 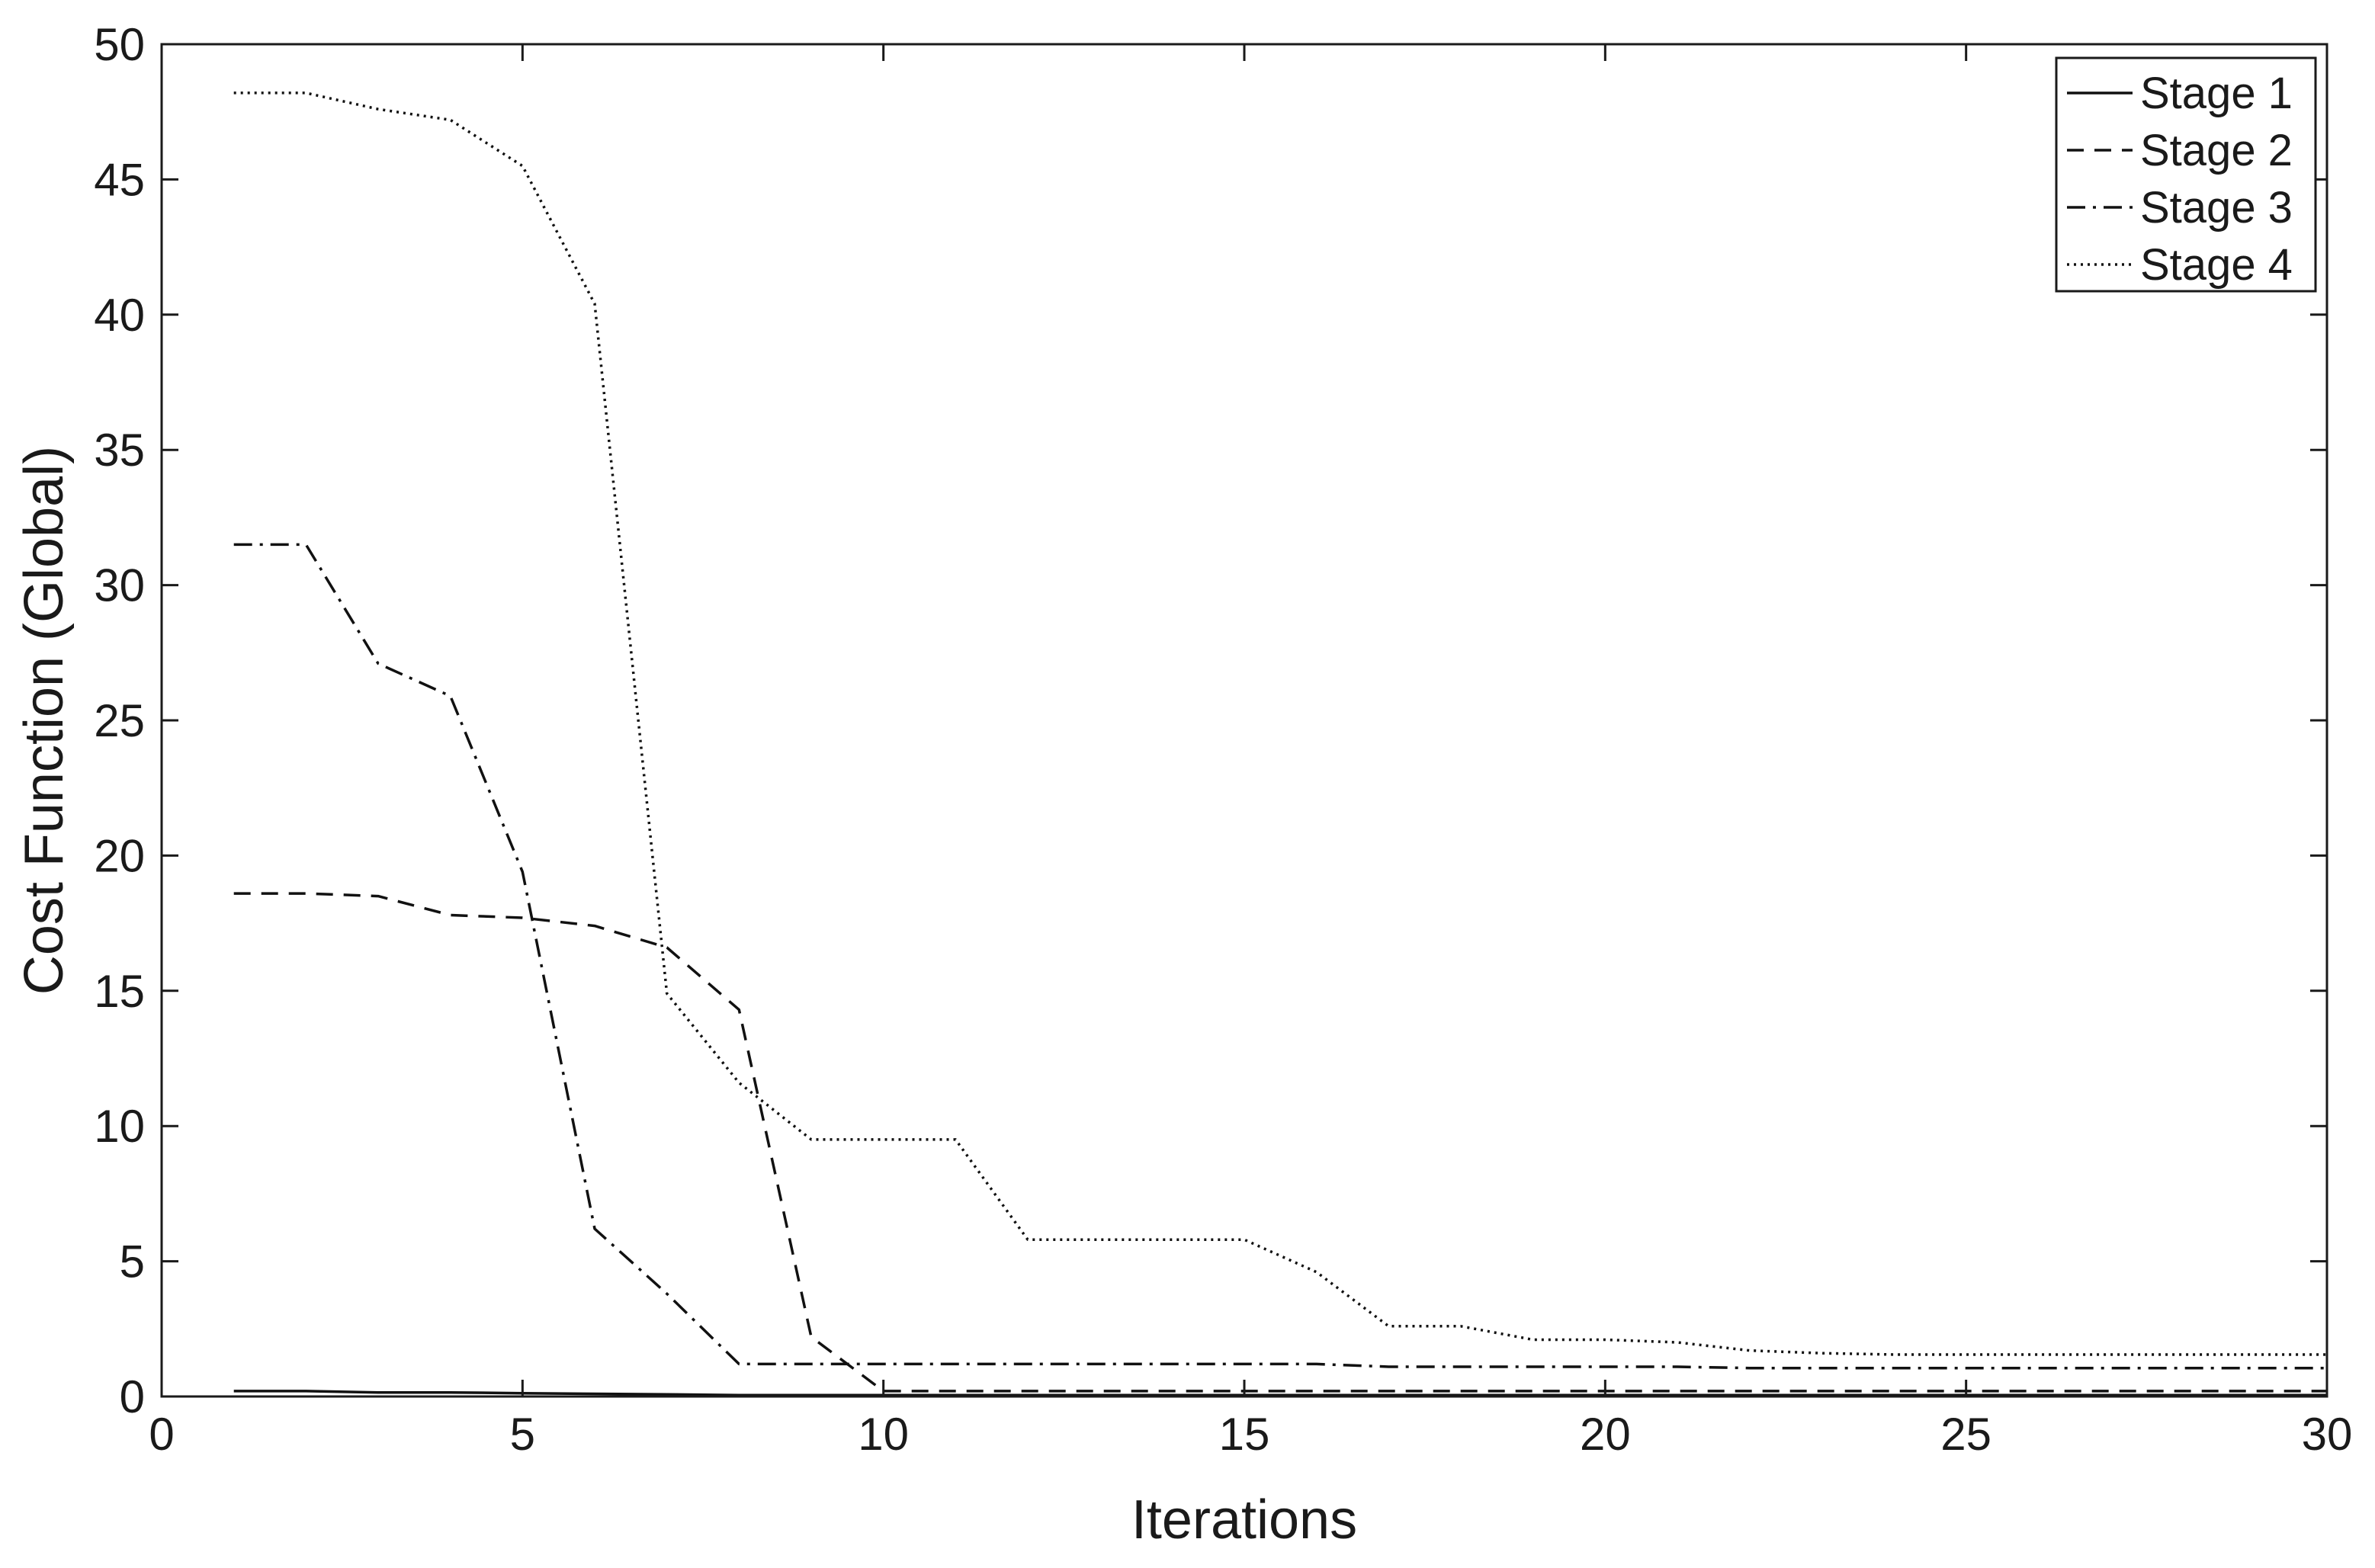 What do you see at coordinates (1244, 1519) in the screenshot?
I see `x-axis-title: Iterations` at bounding box center [1244, 1519].